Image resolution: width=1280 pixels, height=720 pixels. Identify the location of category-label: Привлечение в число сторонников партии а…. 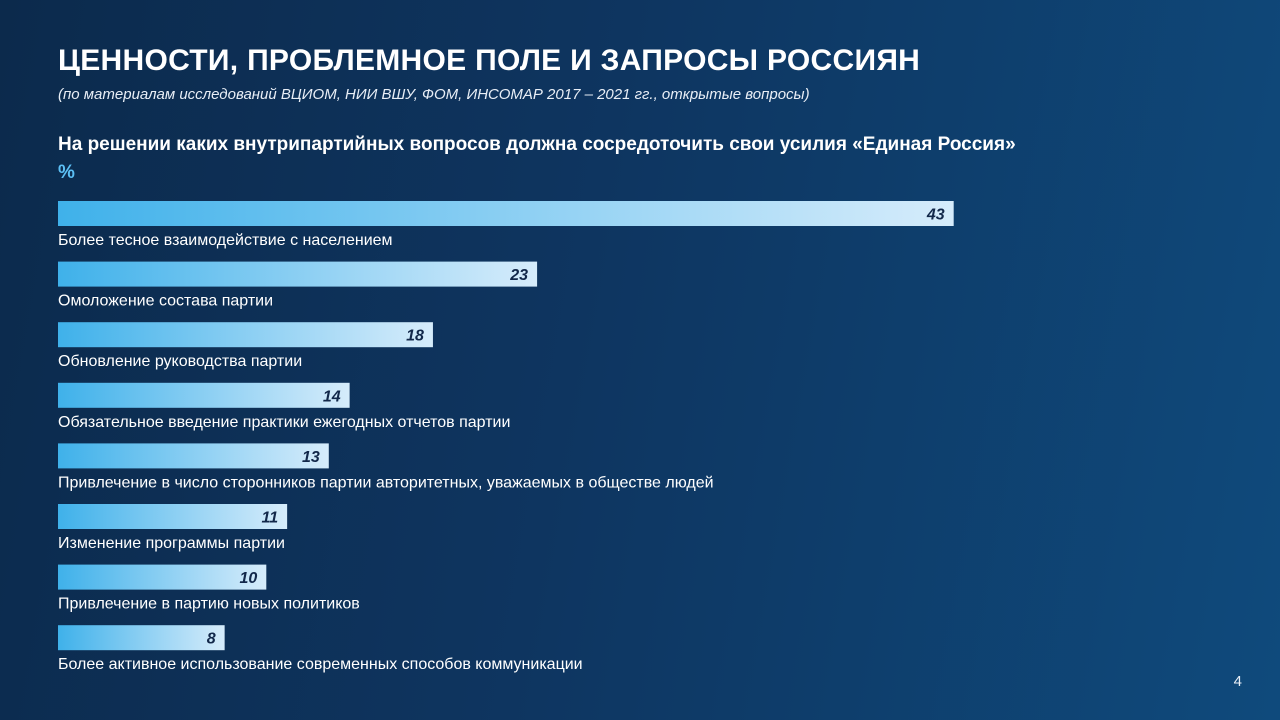
(386, 482).